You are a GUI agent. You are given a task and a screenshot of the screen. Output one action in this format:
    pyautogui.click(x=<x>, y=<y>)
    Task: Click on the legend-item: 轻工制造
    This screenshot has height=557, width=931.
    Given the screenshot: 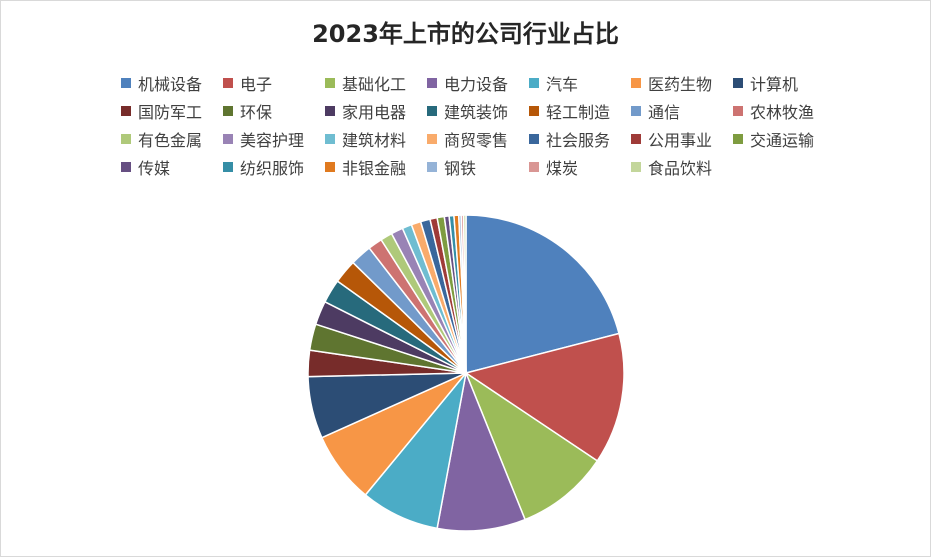 What is the action you would take?
    pyautogui.click(x=580, y=111)
    